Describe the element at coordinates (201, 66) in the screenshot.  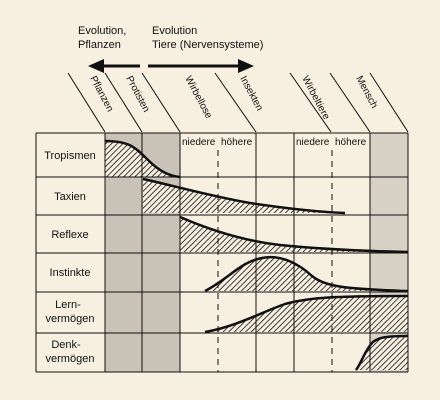
I see `animals-evolution-arrow` at that location.